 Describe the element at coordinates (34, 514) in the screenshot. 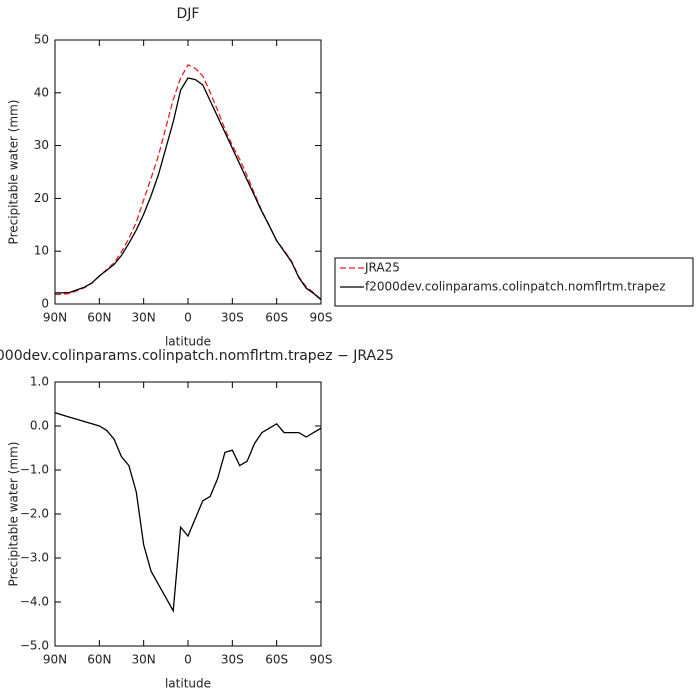

I see `y-tick-label: −2.0` at that location.